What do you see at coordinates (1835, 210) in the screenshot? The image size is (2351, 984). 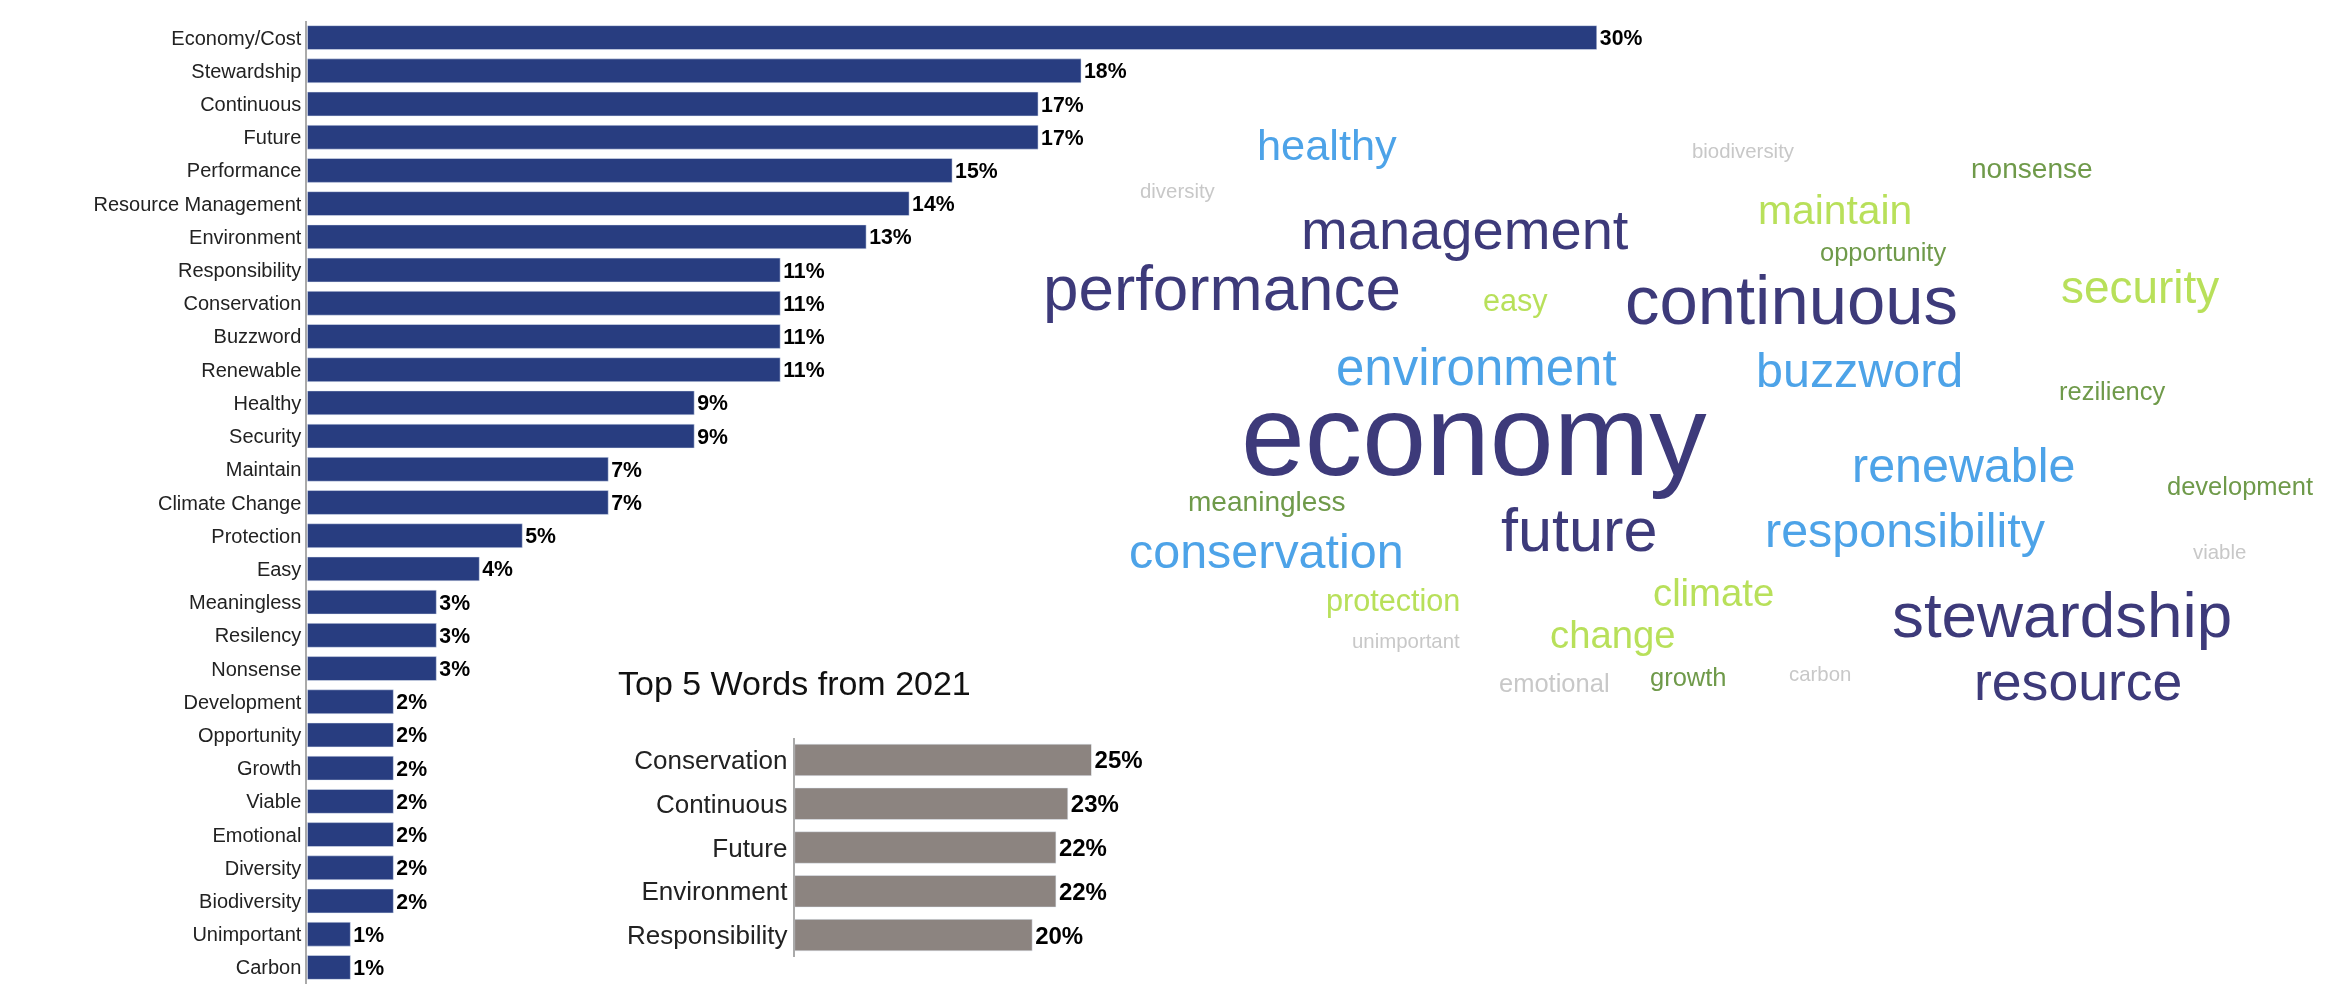 I see `text: maintain` at bounding box center [1835, 210].